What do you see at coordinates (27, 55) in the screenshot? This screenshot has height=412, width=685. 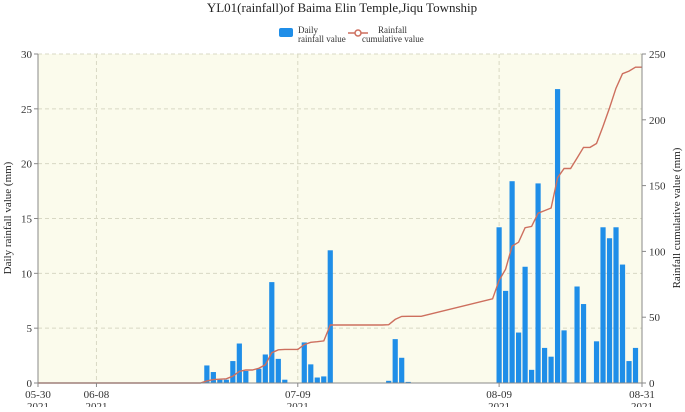 I see `y-left-tick-label: 30` at bounding box center [27, 55].